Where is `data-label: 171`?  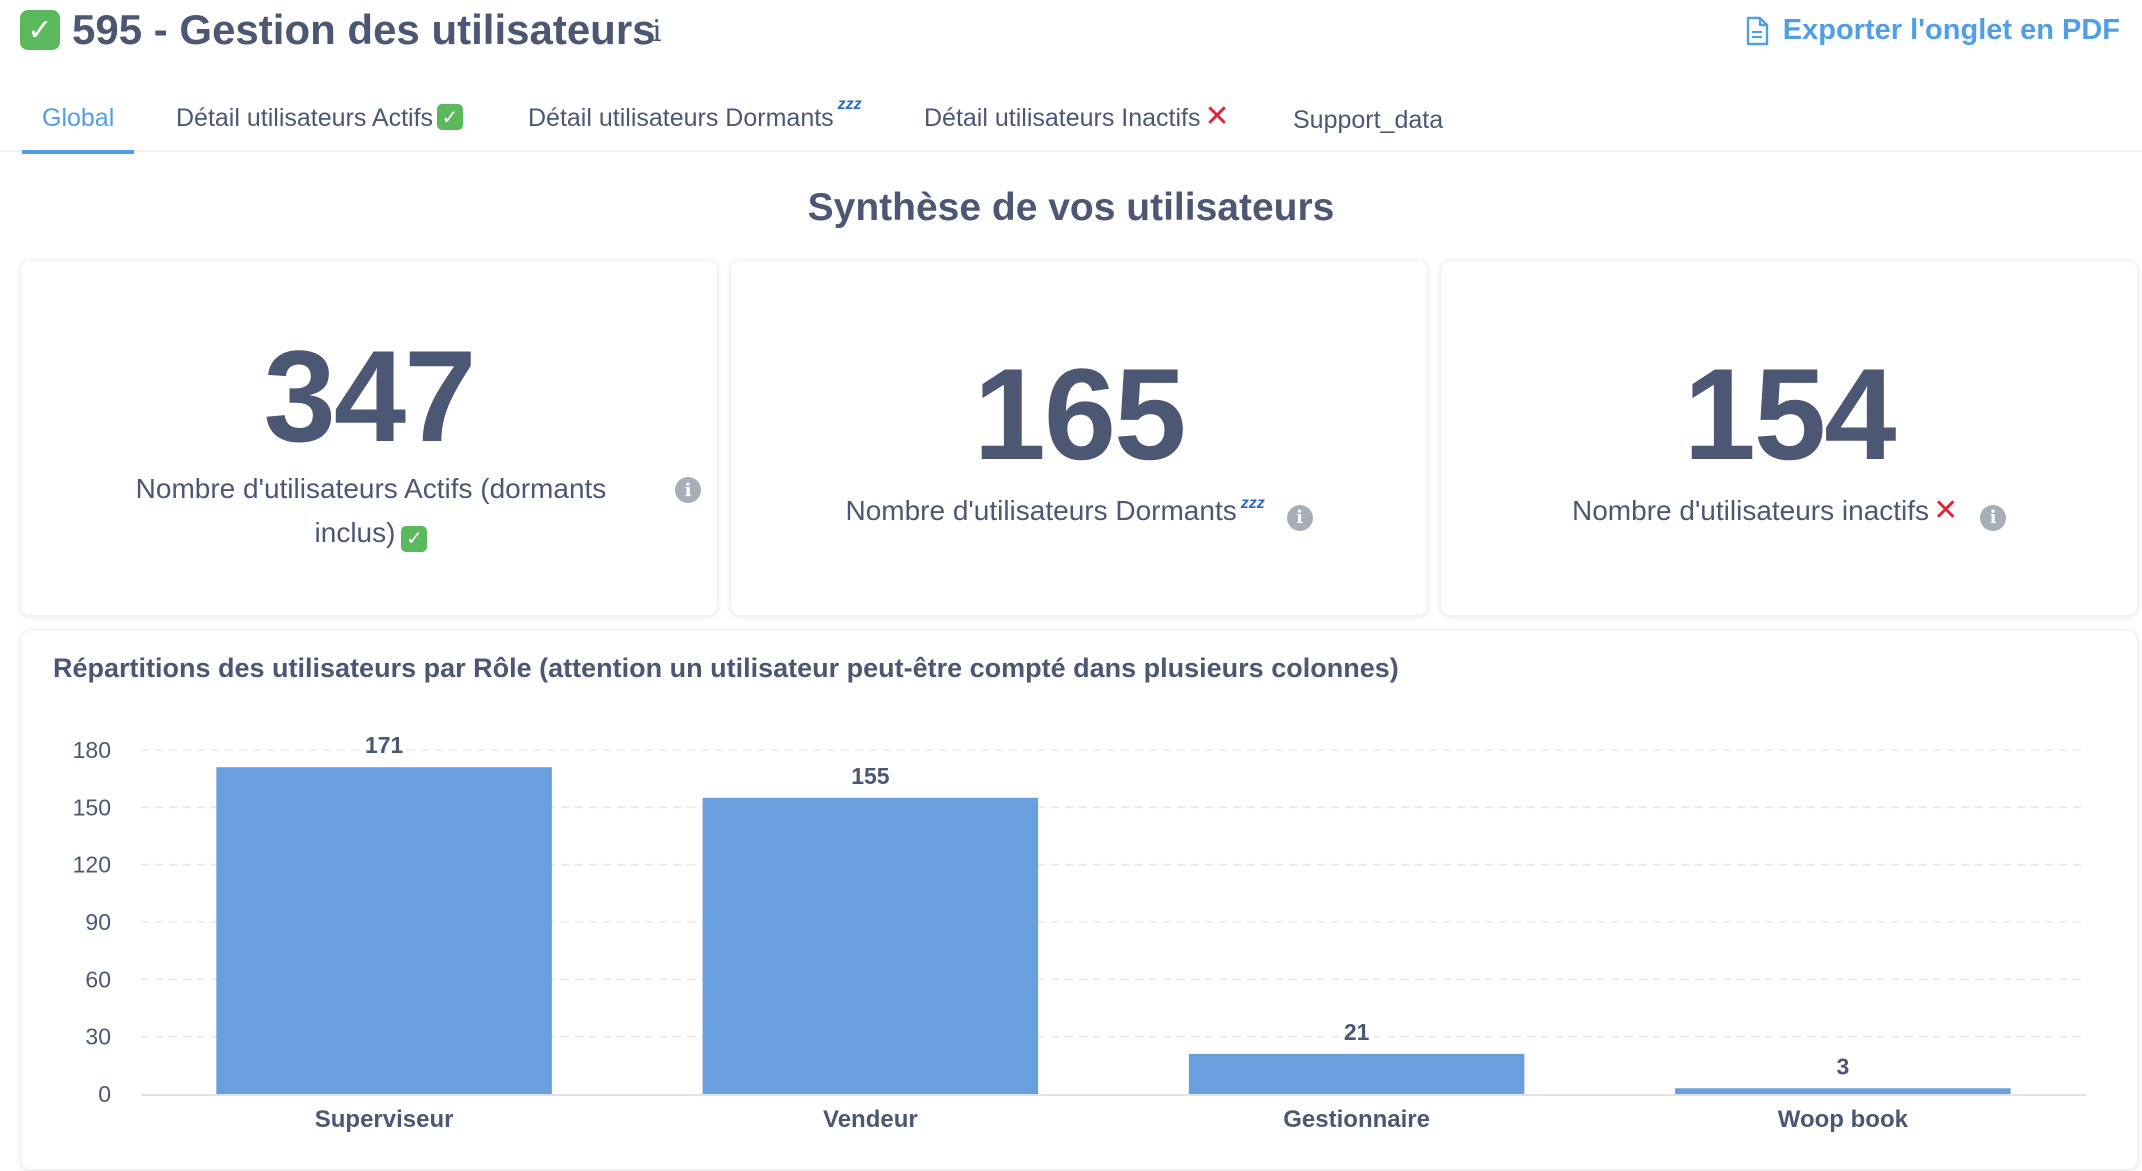
data-label: 171 is located at coordinates (384, 745).